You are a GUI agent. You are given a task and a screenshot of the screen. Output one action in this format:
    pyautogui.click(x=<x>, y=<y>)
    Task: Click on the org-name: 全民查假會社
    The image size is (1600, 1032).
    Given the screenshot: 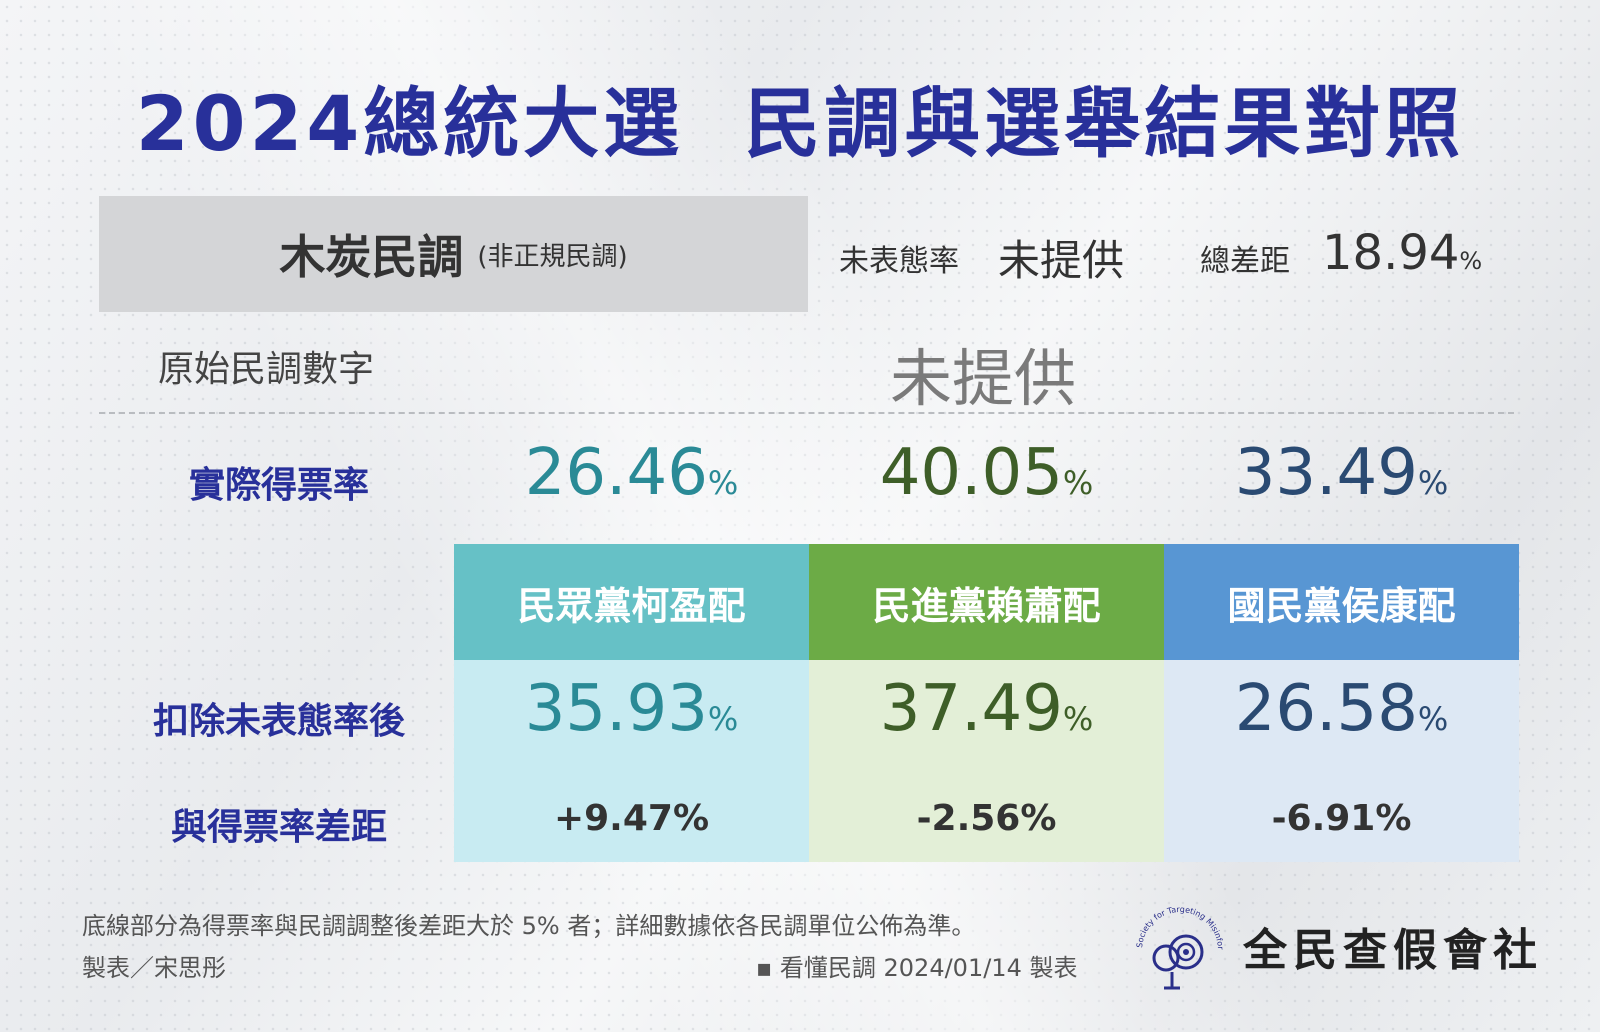 What is the action you would take?
    pyautogui.click(x=1393, y=950)
    